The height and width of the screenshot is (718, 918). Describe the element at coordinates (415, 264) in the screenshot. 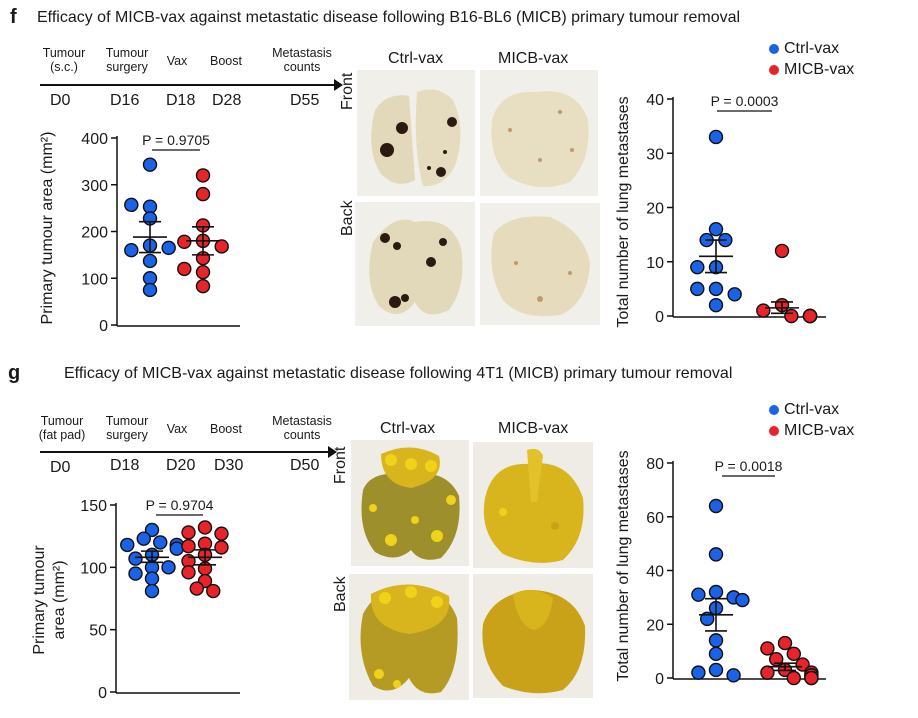

I see `lung-photo-f-ctrl-back` at that location.